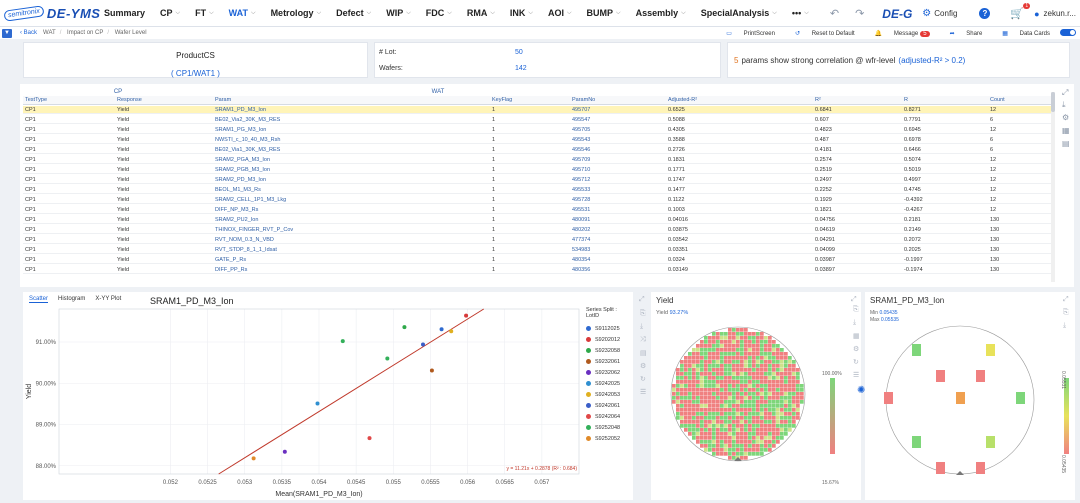 This screenshot has width=1080, height=503. What do you see at coordinates (643, 392) in the screenshot?
I see `list-icon: ☰` at bounding box center [643, 392].